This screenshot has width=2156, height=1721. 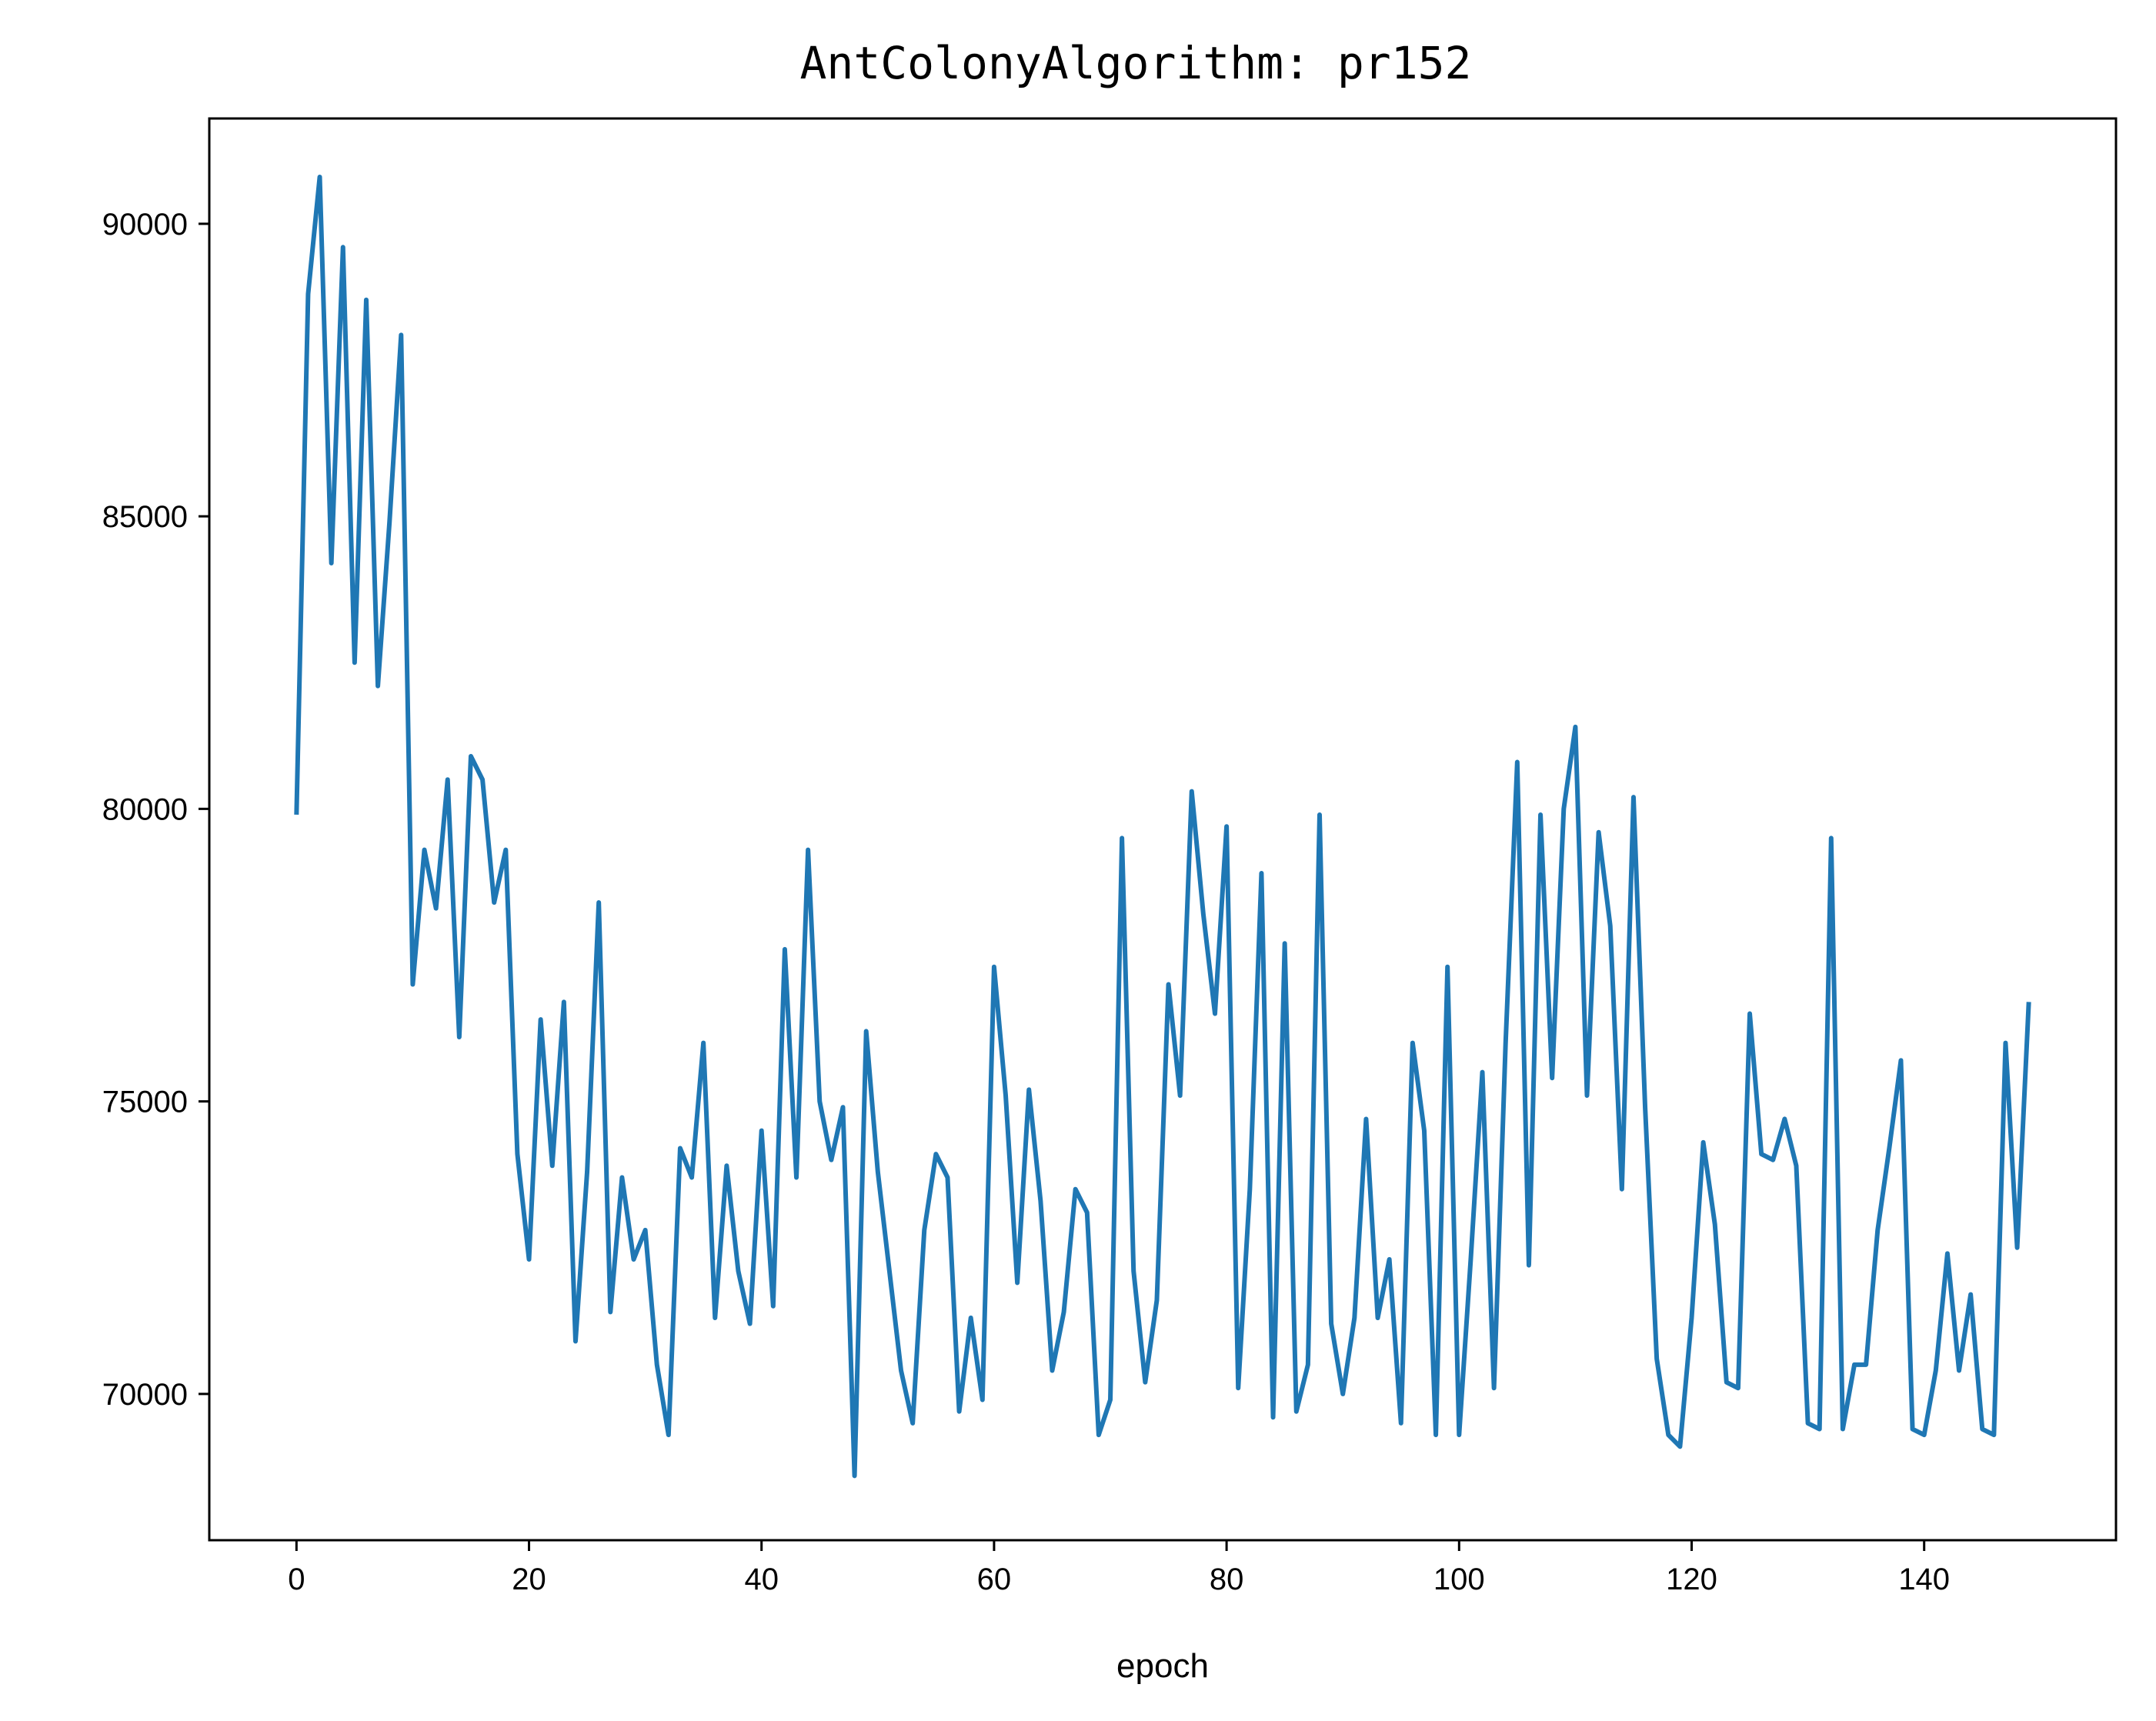 I want to click on x-tick-label: 140, so click(x=1924, y=1579).